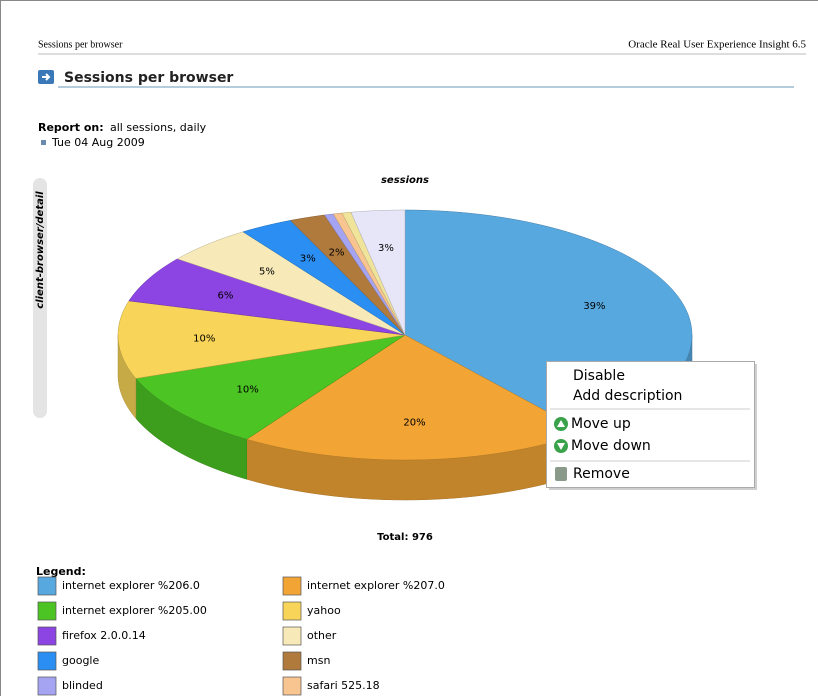 The image size is (818, 696). What do you see at coordinates (594, 306) in the screenshot?
I see `slice-label: 39%` at bounding box center [594, 306].